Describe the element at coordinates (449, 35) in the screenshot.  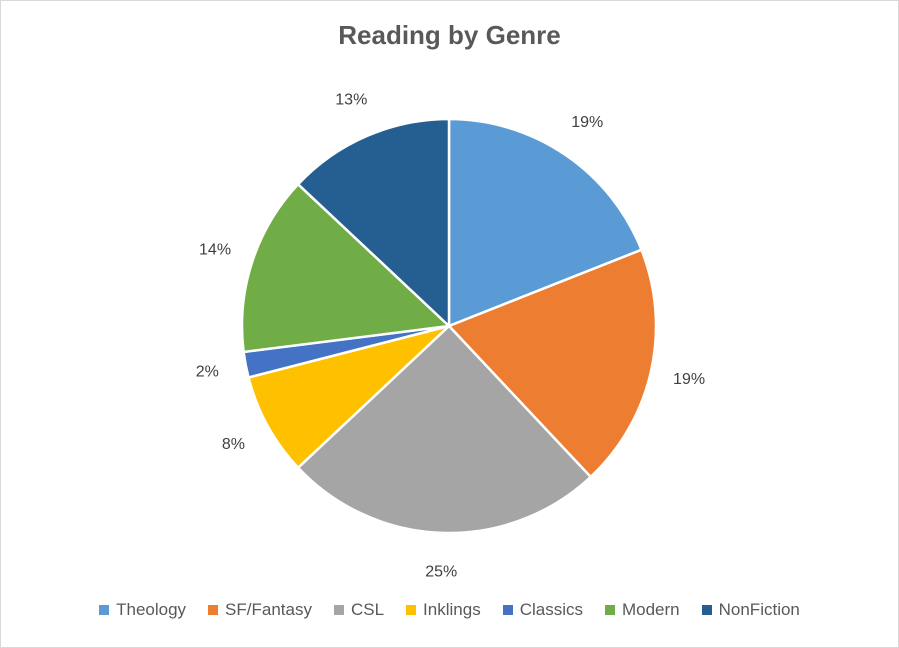
I see `chart-title: Reading by Genre` at that location.